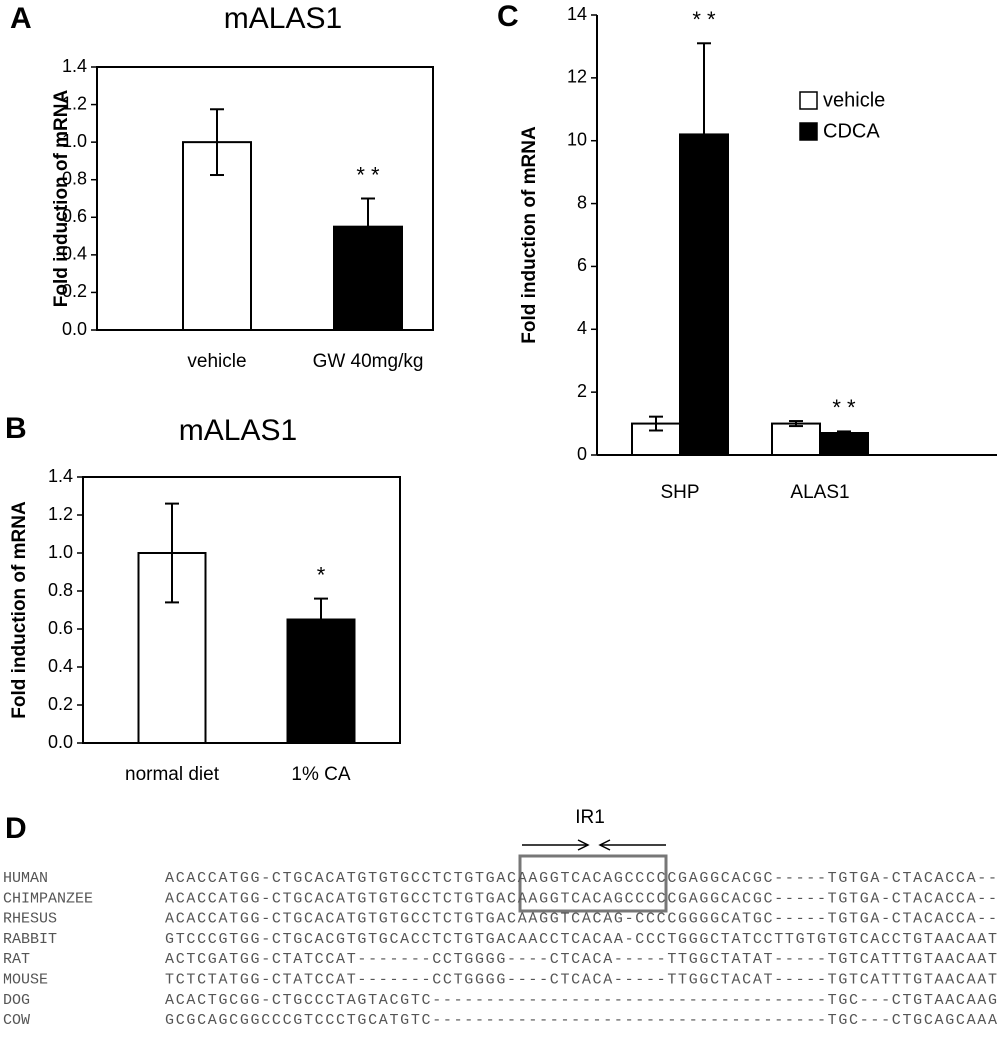  What do you see at coordinates (16, 828) in the screenshot?
I see `panel-letter: D` at bounding box center [16, 828].